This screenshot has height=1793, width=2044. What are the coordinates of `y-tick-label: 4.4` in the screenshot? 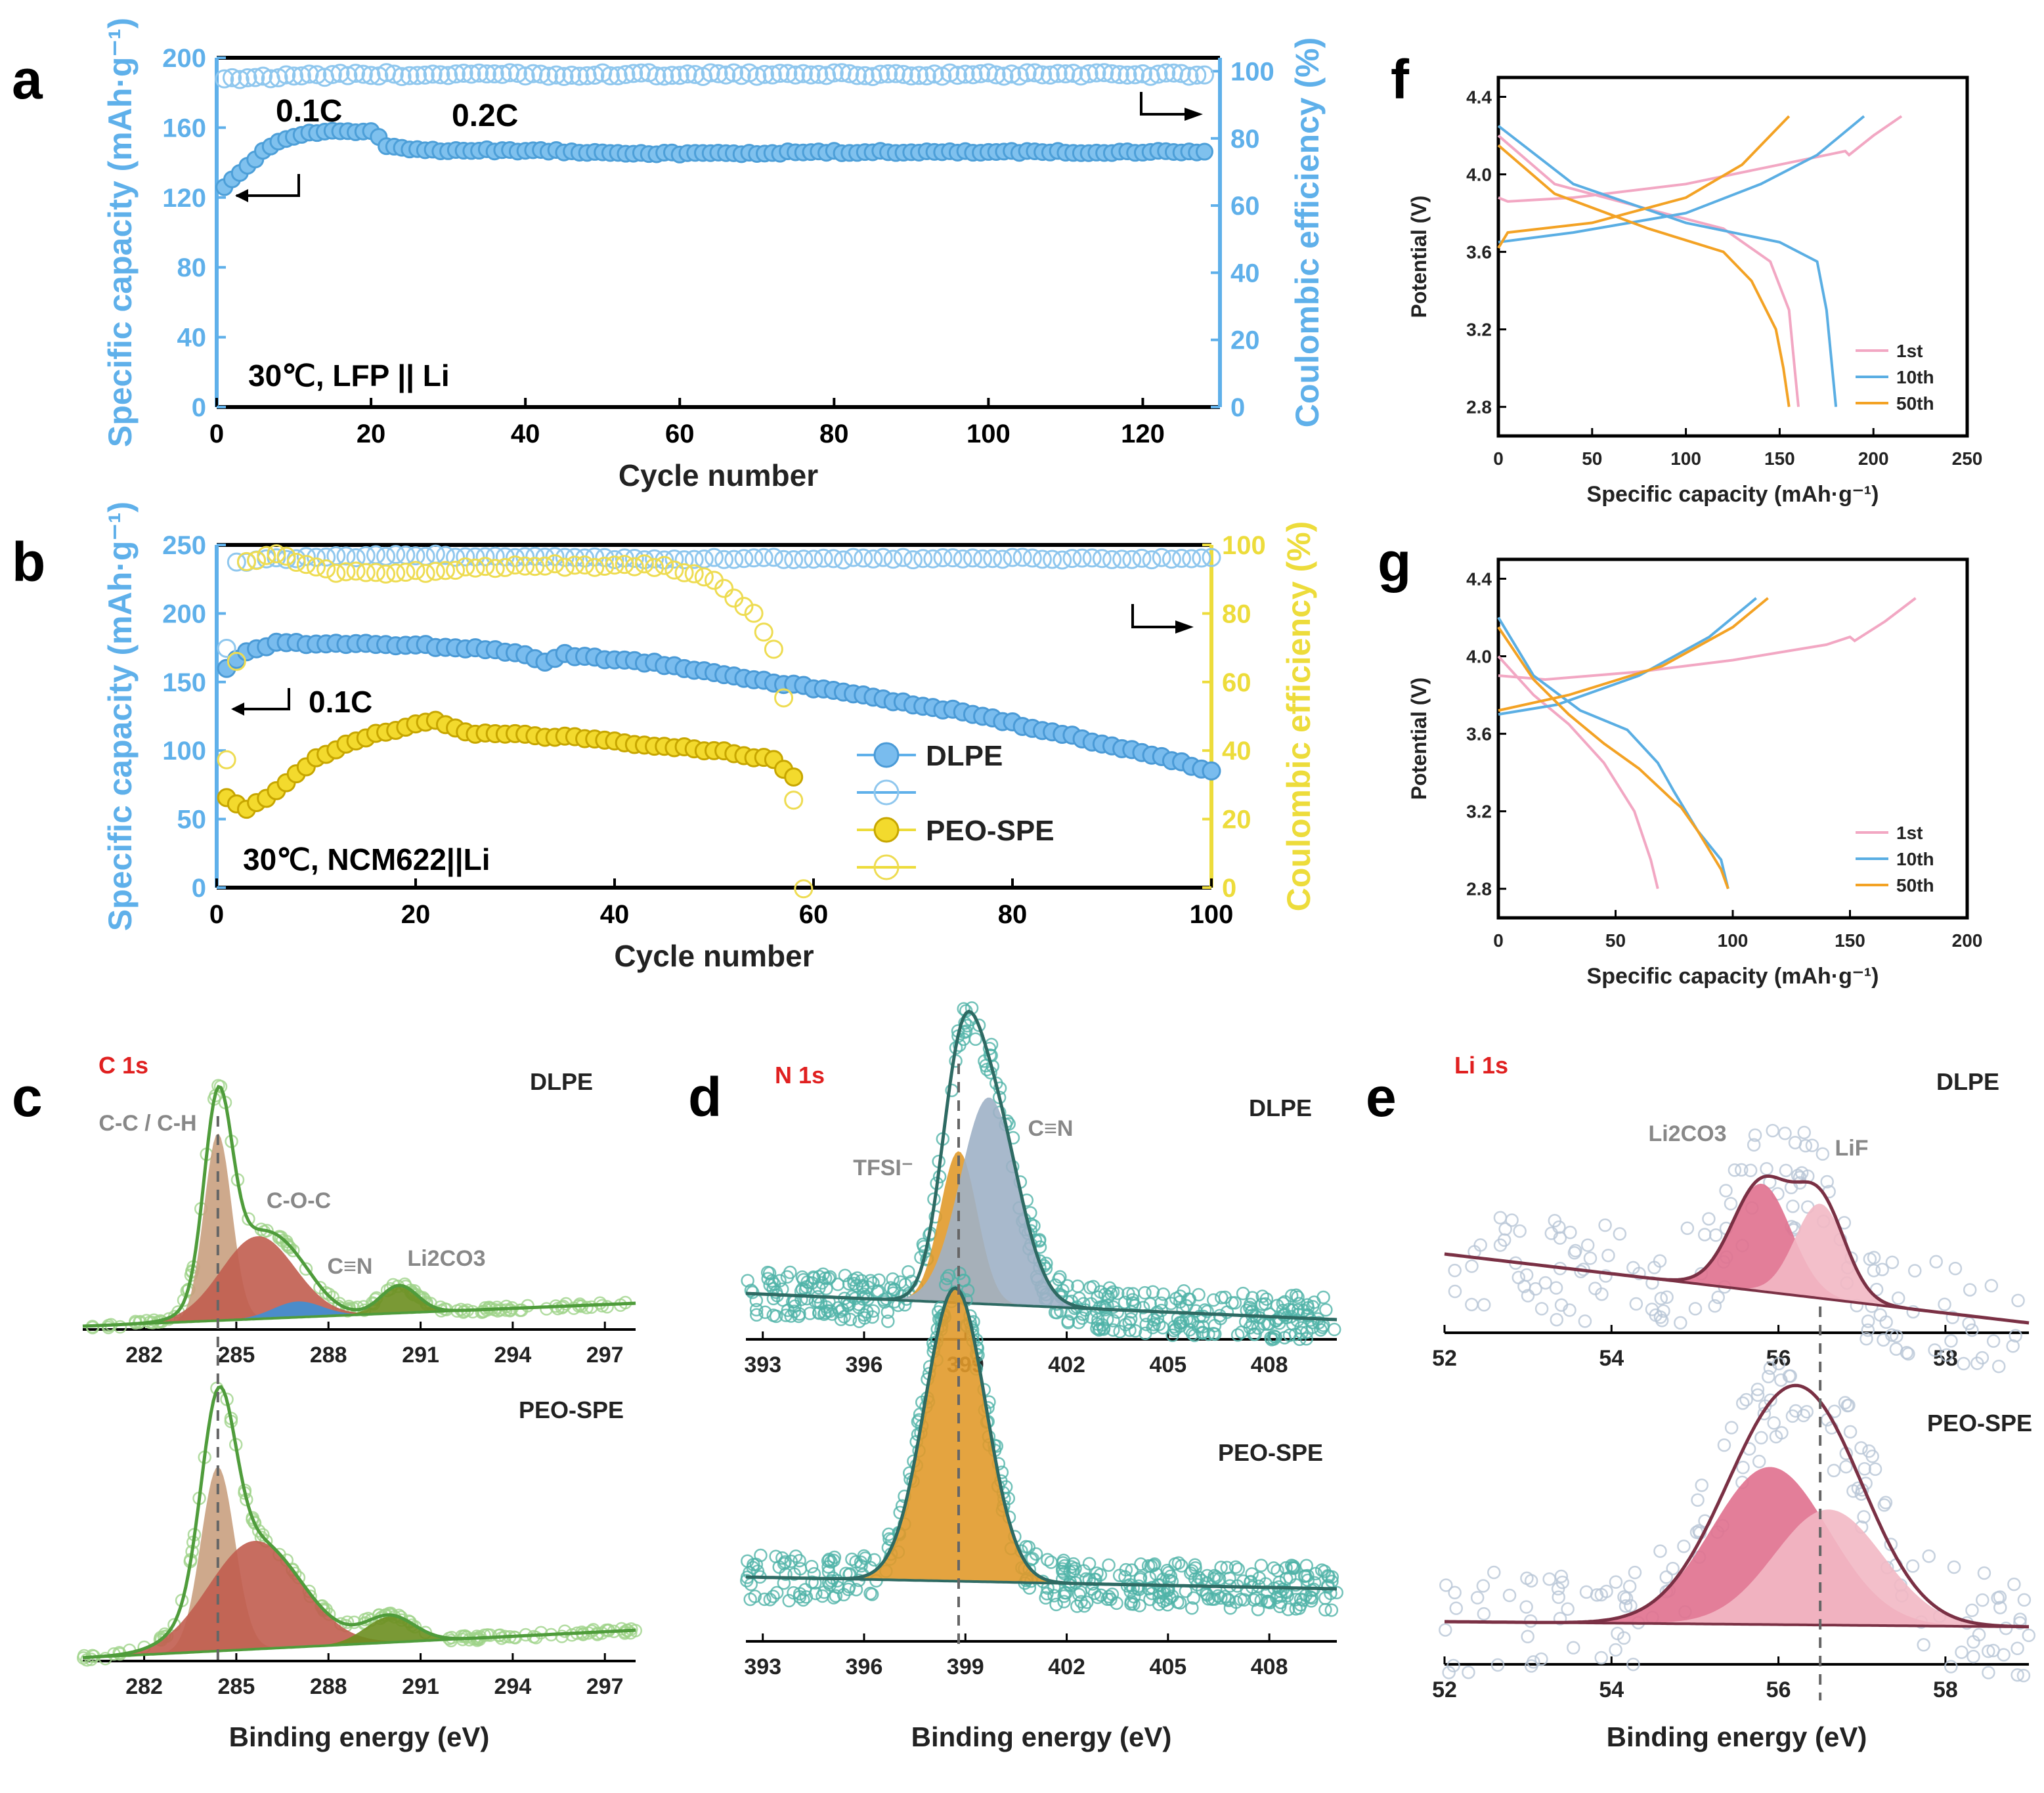 It's located at (1479, 579).